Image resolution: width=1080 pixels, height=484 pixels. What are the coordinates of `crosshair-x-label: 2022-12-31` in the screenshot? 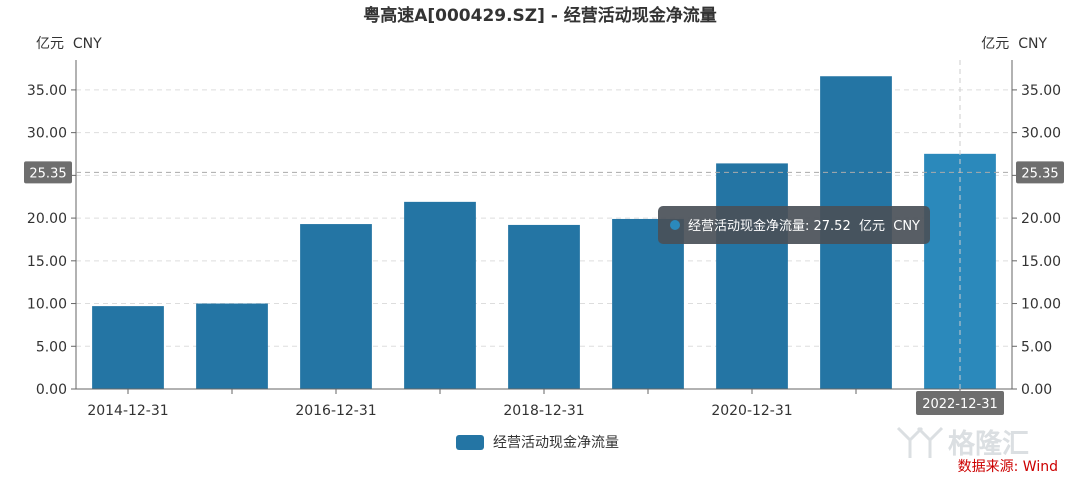 It's located at (960, 404).